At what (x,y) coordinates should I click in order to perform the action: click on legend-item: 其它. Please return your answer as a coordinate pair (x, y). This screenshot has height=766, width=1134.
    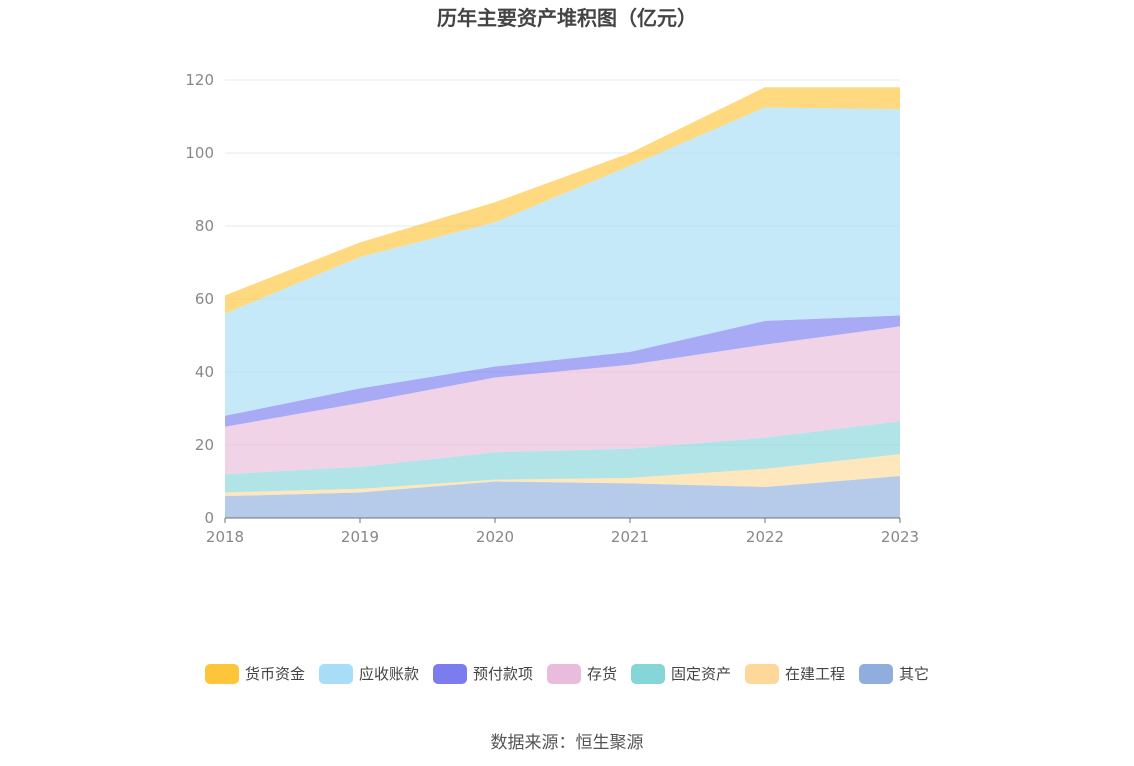
    Looking at the image, I should click on (894, 673).